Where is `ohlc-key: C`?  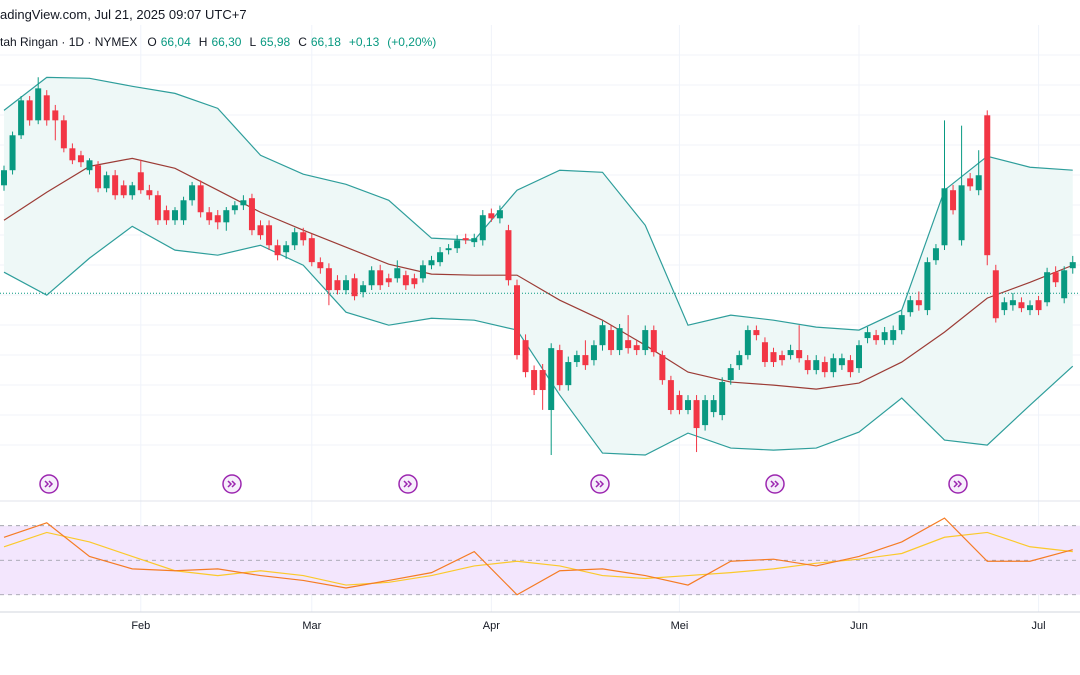 ohlc-key: C is located at coordinates (302, 42).